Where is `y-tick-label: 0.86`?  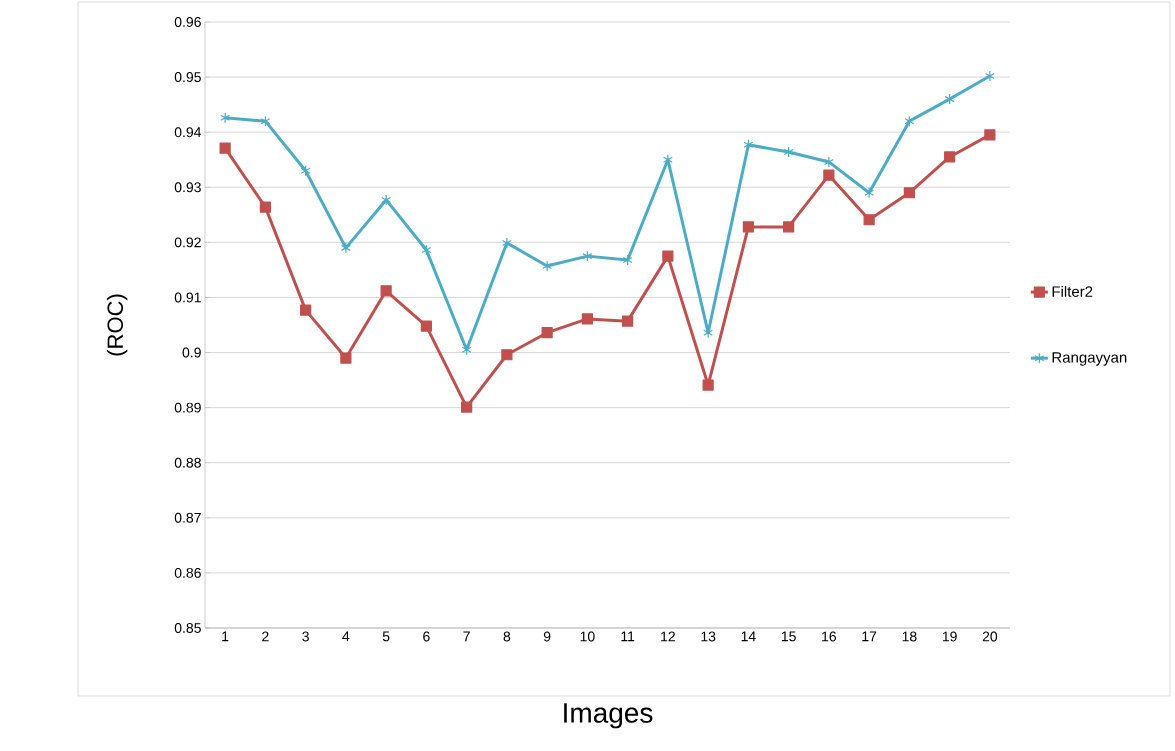
y-tick-label: 0.86 is located at coordinates (187, 572).